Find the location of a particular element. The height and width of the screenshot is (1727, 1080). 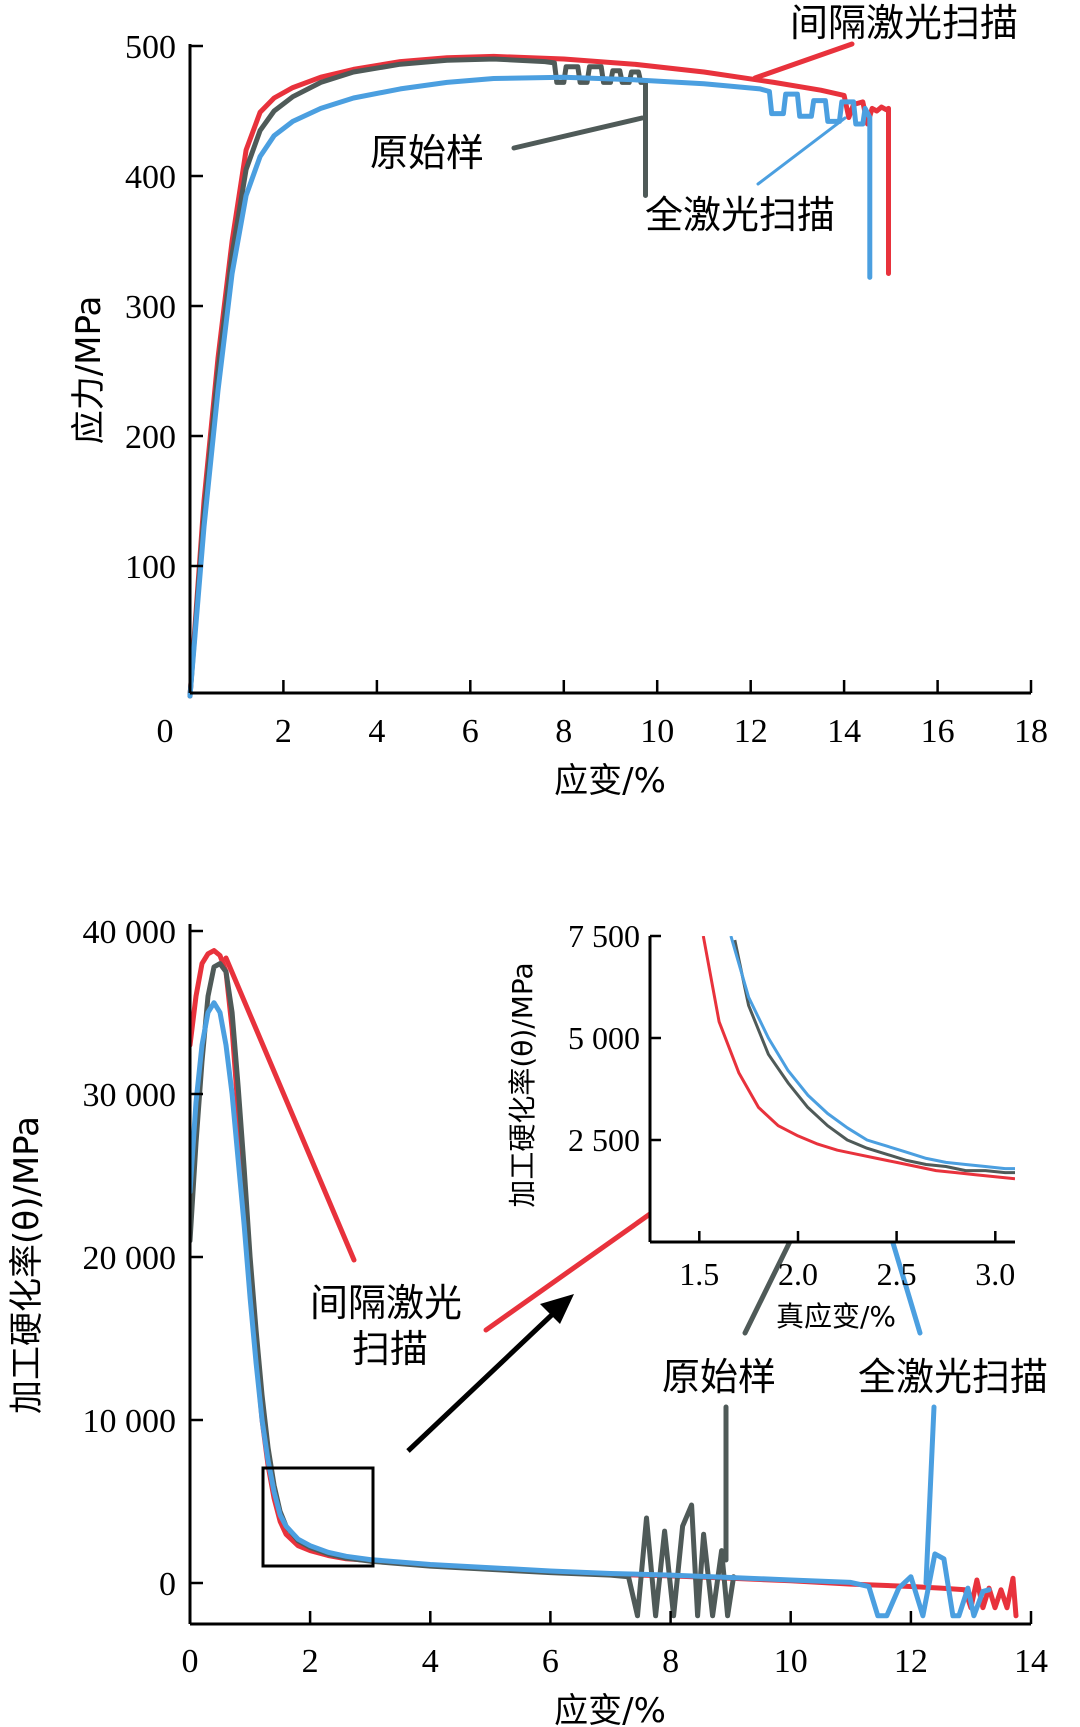

top-annotation-full: 全激光扫描 is located at coordinates (740, 215).